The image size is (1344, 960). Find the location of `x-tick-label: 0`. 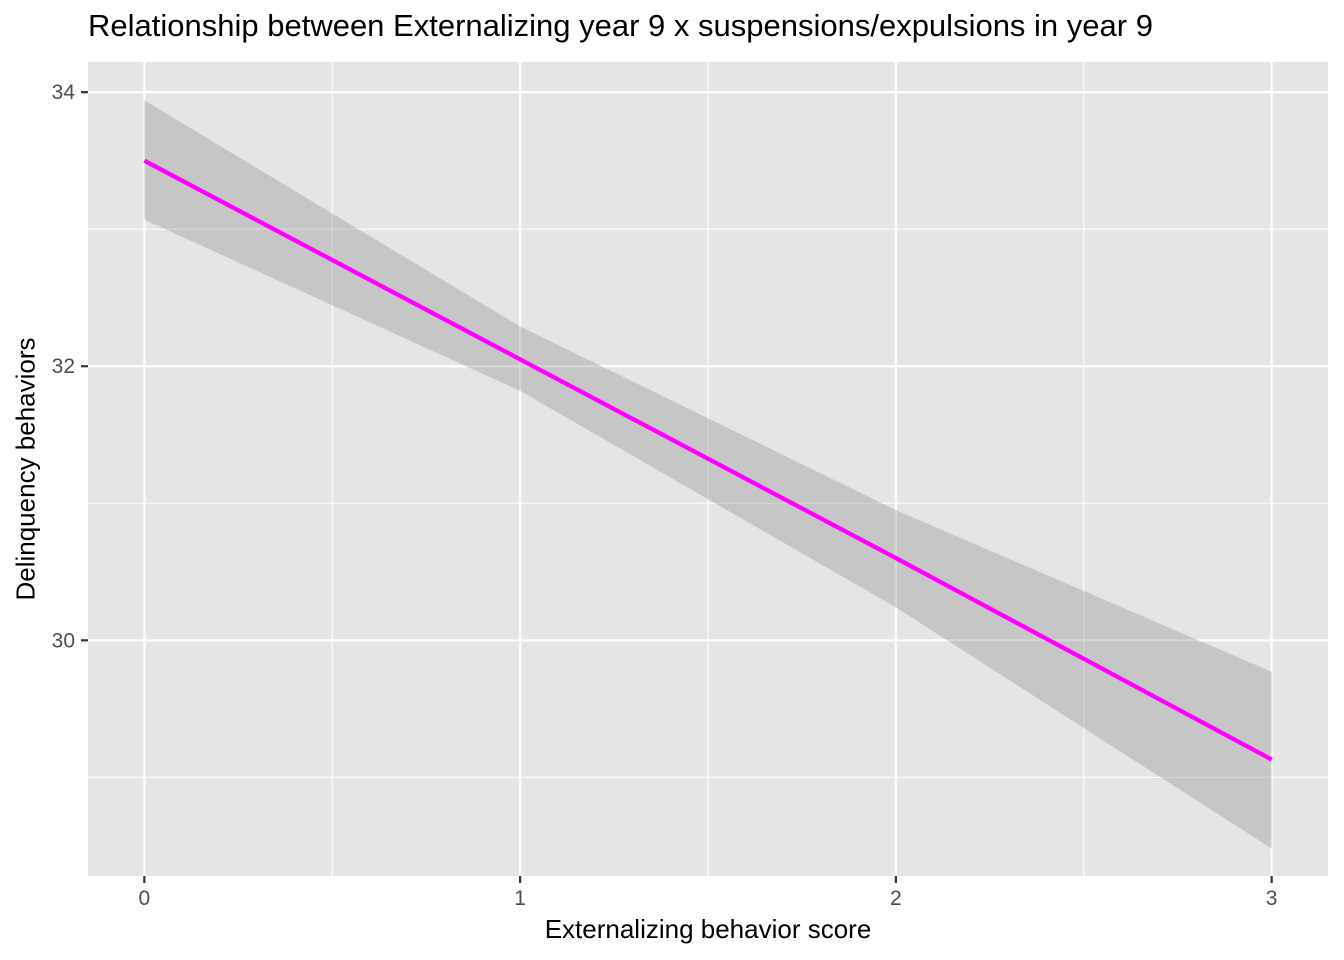

x-tick-label: 0 is located at coordinates (145, 898).